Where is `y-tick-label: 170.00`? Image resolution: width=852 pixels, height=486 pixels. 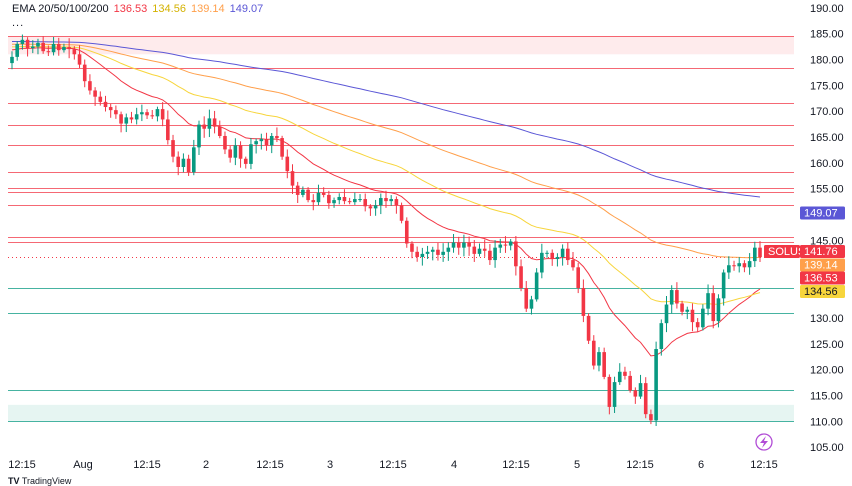
y-tick-label: 170.00 is located at coordinates (827, 112).